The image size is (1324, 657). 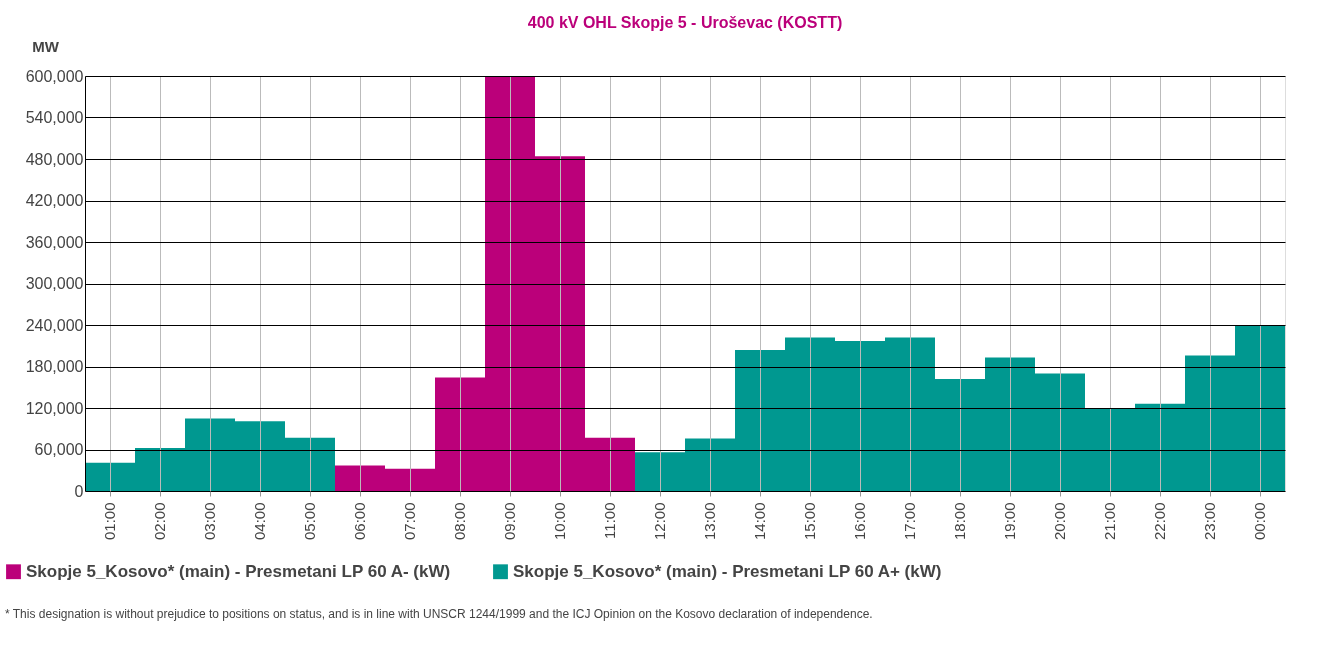 What do you see at coordinates (1159, 521) in the screenshot?
I see `x-tick-label: 22:00` at bounding box center [1159, 521].